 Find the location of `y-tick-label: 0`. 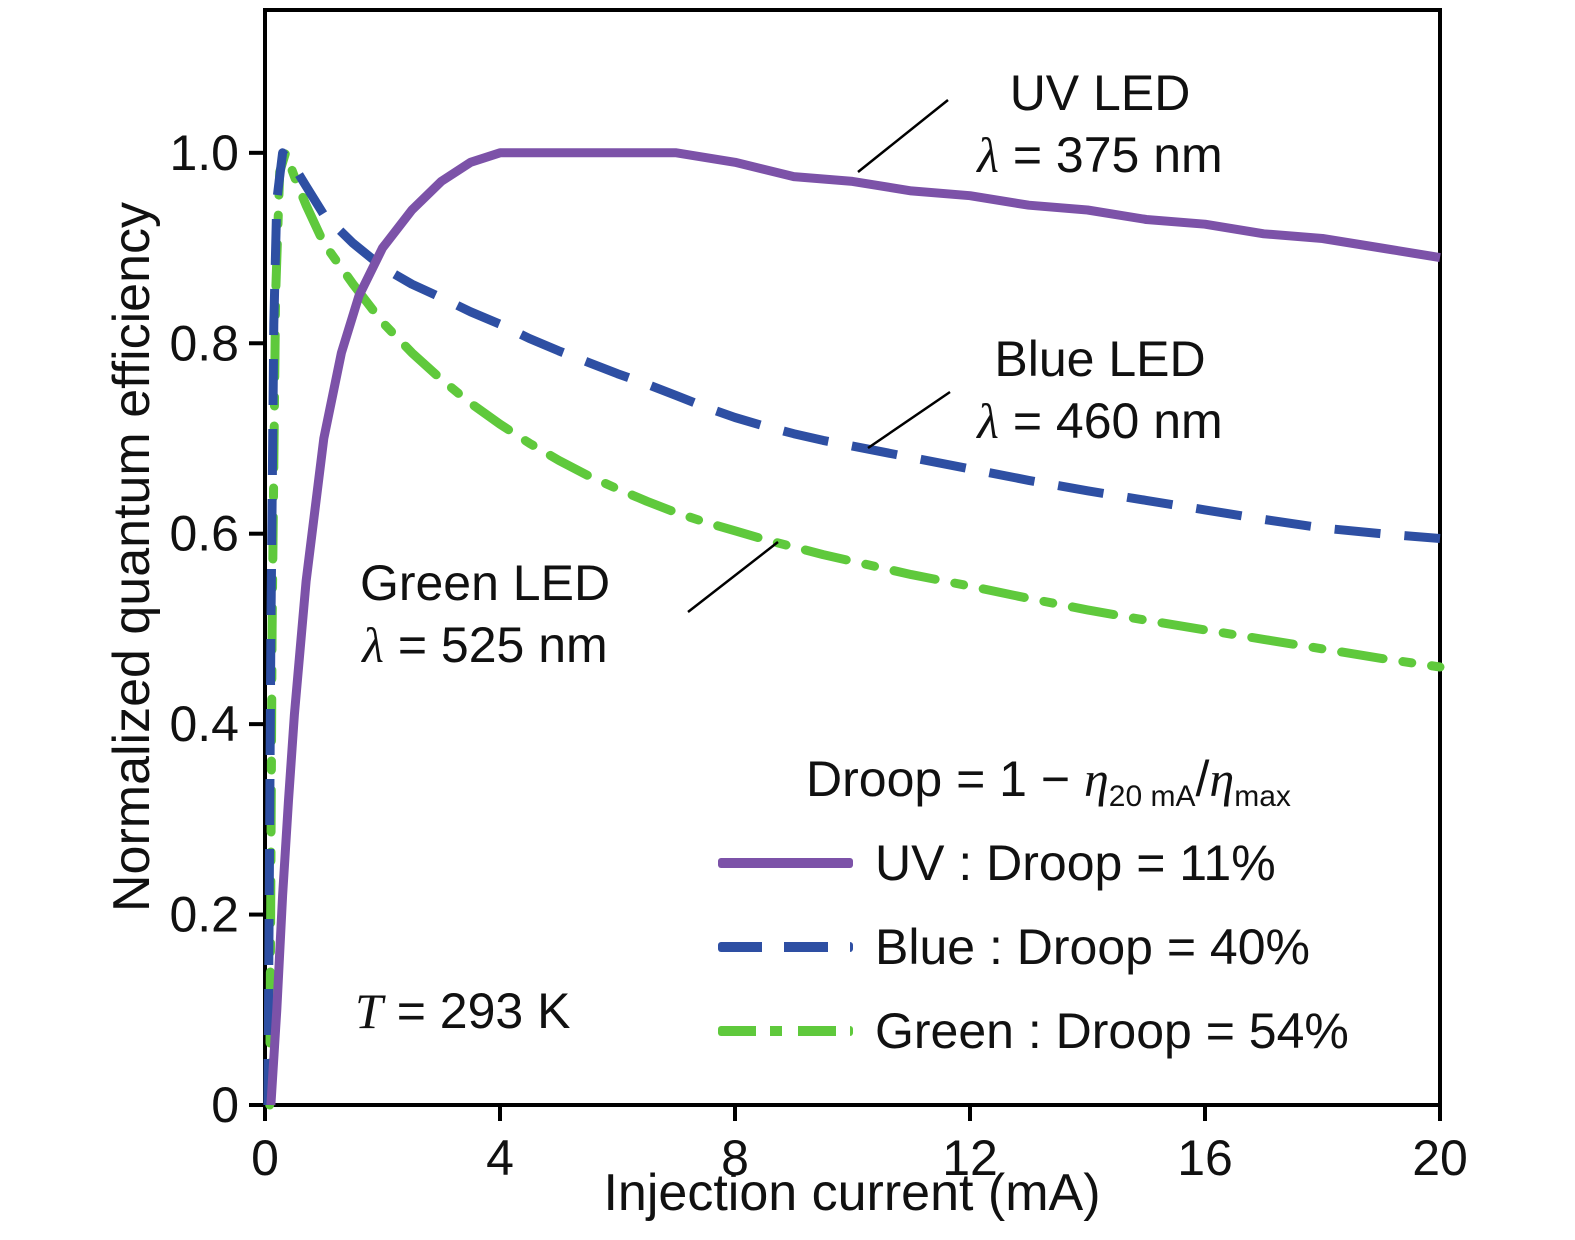

y-tick-label: 0 is located at coordinates (225, 1105).